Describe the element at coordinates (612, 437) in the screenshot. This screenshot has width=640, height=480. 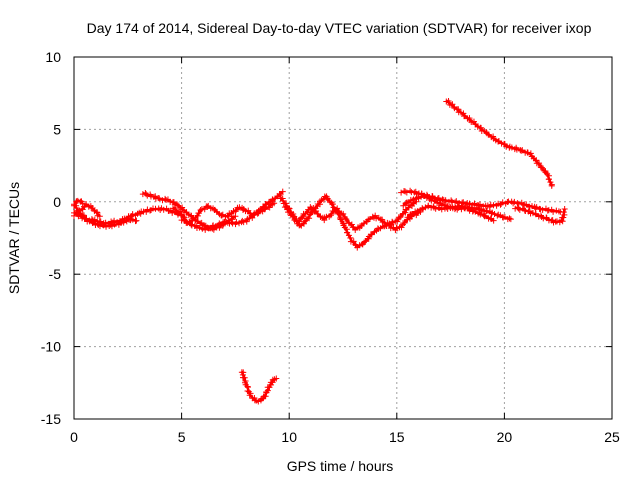
I see `x-tick-label: 25` at that location.